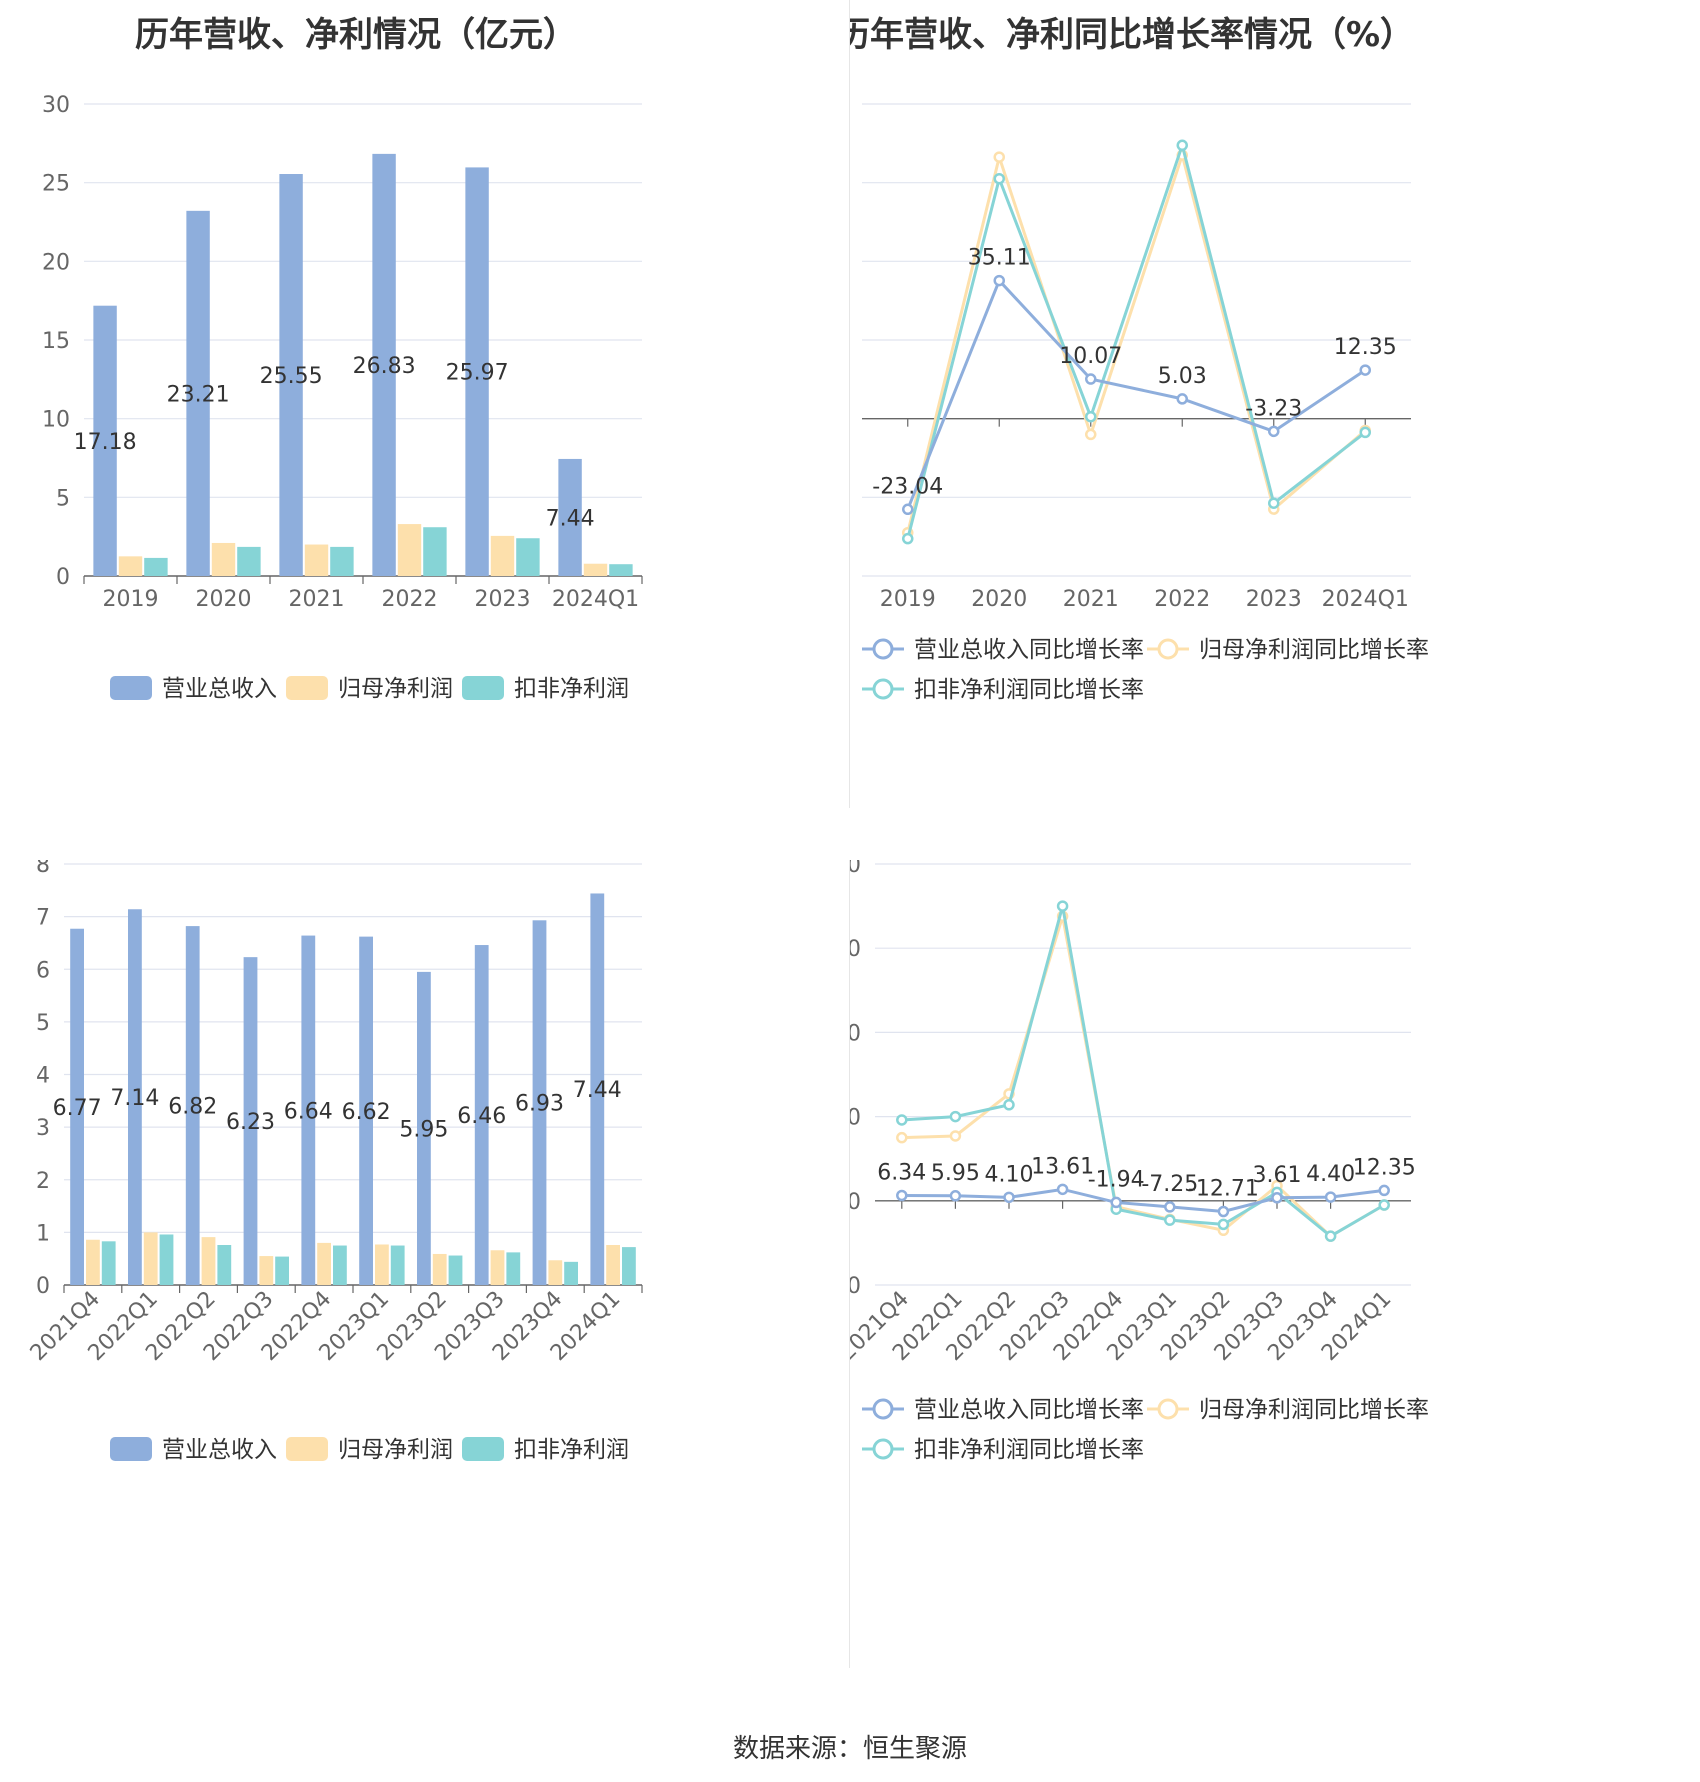 Image resolution: width=1700 pixels, height=1782 pixels. I want to click on x-tick-label: 2020, so click(999, 599).